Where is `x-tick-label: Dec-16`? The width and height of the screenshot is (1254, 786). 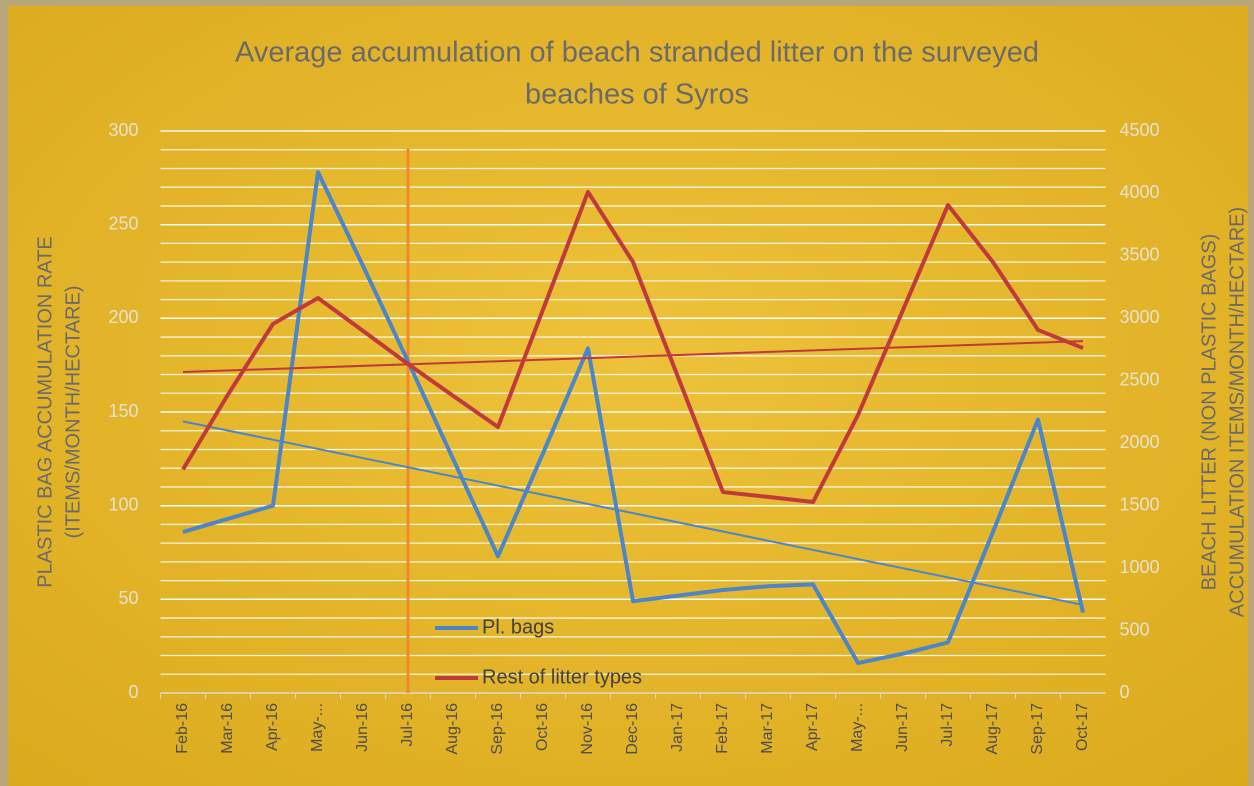 x-tick-label: Dec-16 is located at coordinates (632, 729).